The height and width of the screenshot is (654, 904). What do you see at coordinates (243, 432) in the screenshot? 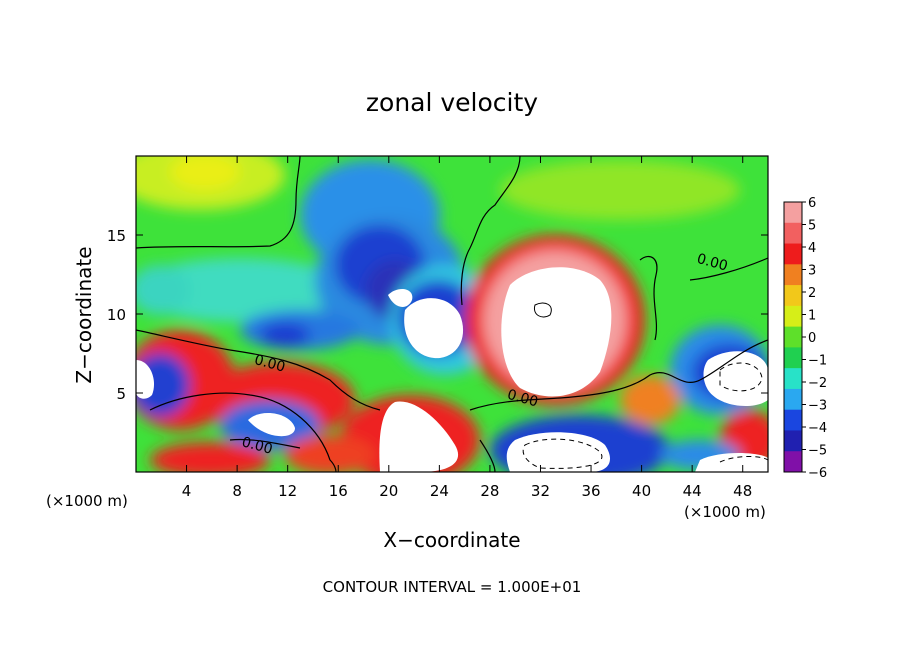
I see `contour-zero-lower-left` at bounding box center [243, 432].